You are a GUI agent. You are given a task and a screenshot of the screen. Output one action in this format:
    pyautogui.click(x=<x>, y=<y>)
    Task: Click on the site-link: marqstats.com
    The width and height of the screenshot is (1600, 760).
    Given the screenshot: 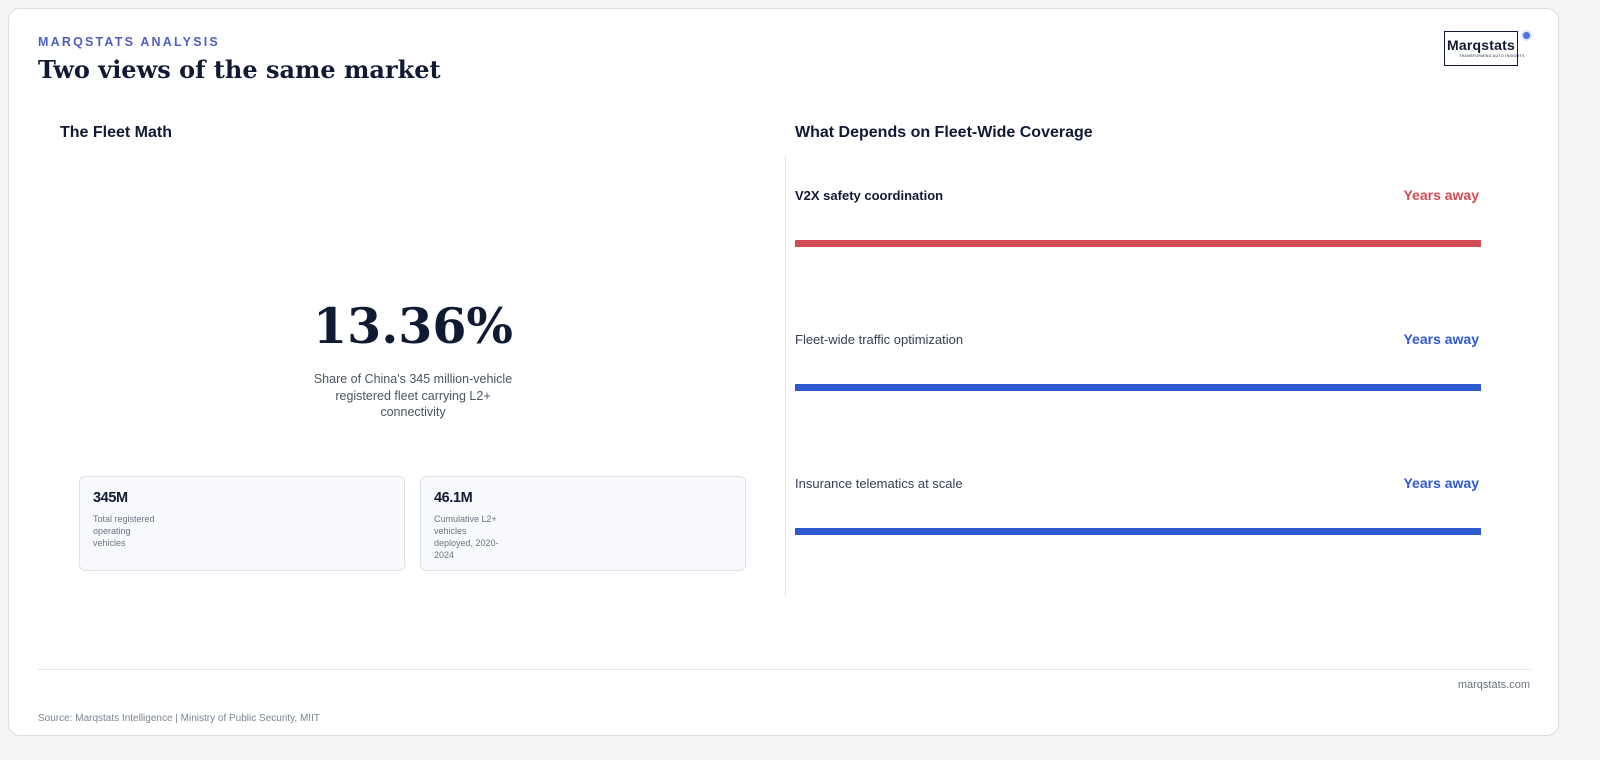 What is the action you would take?
    pyautogui.click(x=1493, y=685)
    